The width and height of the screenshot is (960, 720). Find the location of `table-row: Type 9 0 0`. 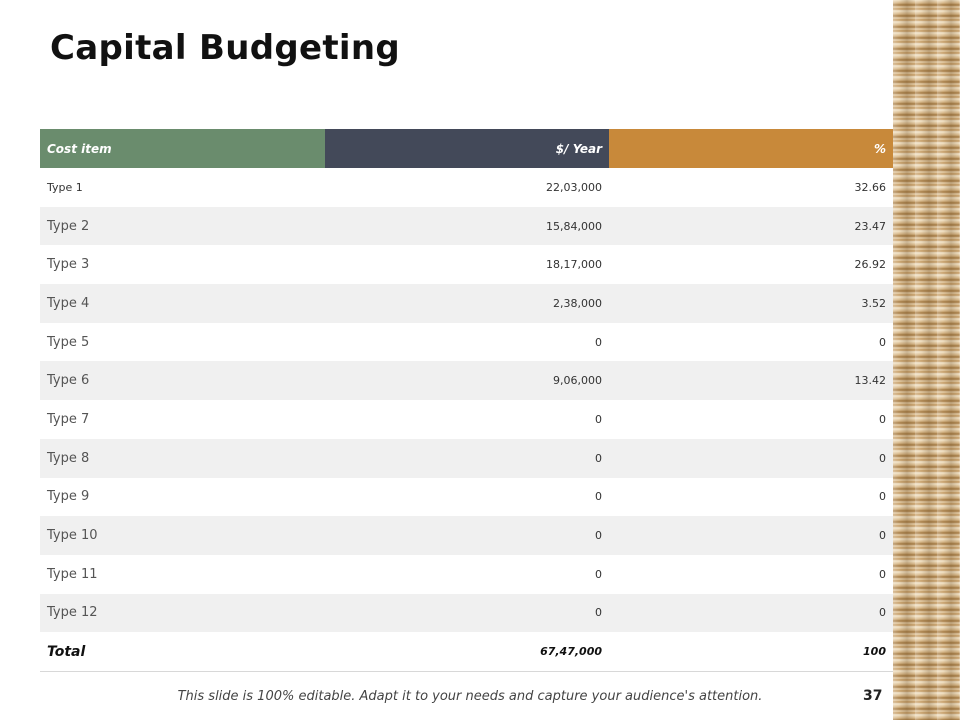

table-row: Type 9 0 0 is located at coordinates (466, 497).